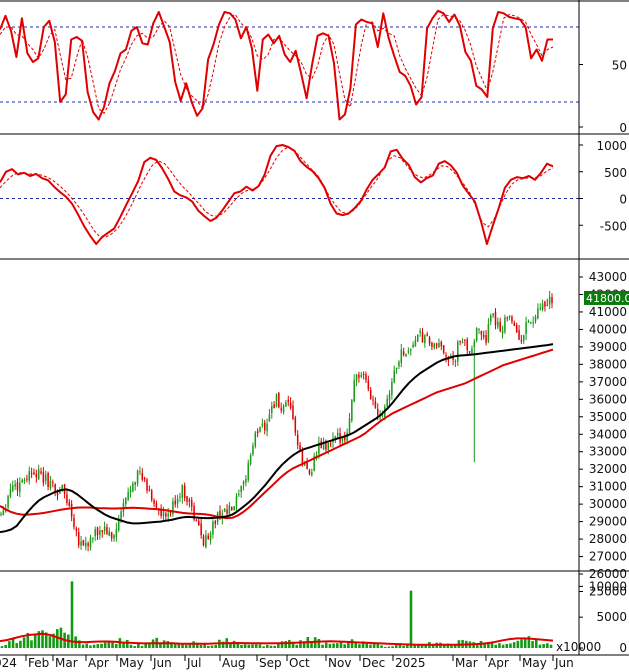 This screenshot has height=672, width=629. What do you see at coordinates (608, 312) in the screenshot?
I see `y-tick-label: 41000` at bounding box center [608, 312].